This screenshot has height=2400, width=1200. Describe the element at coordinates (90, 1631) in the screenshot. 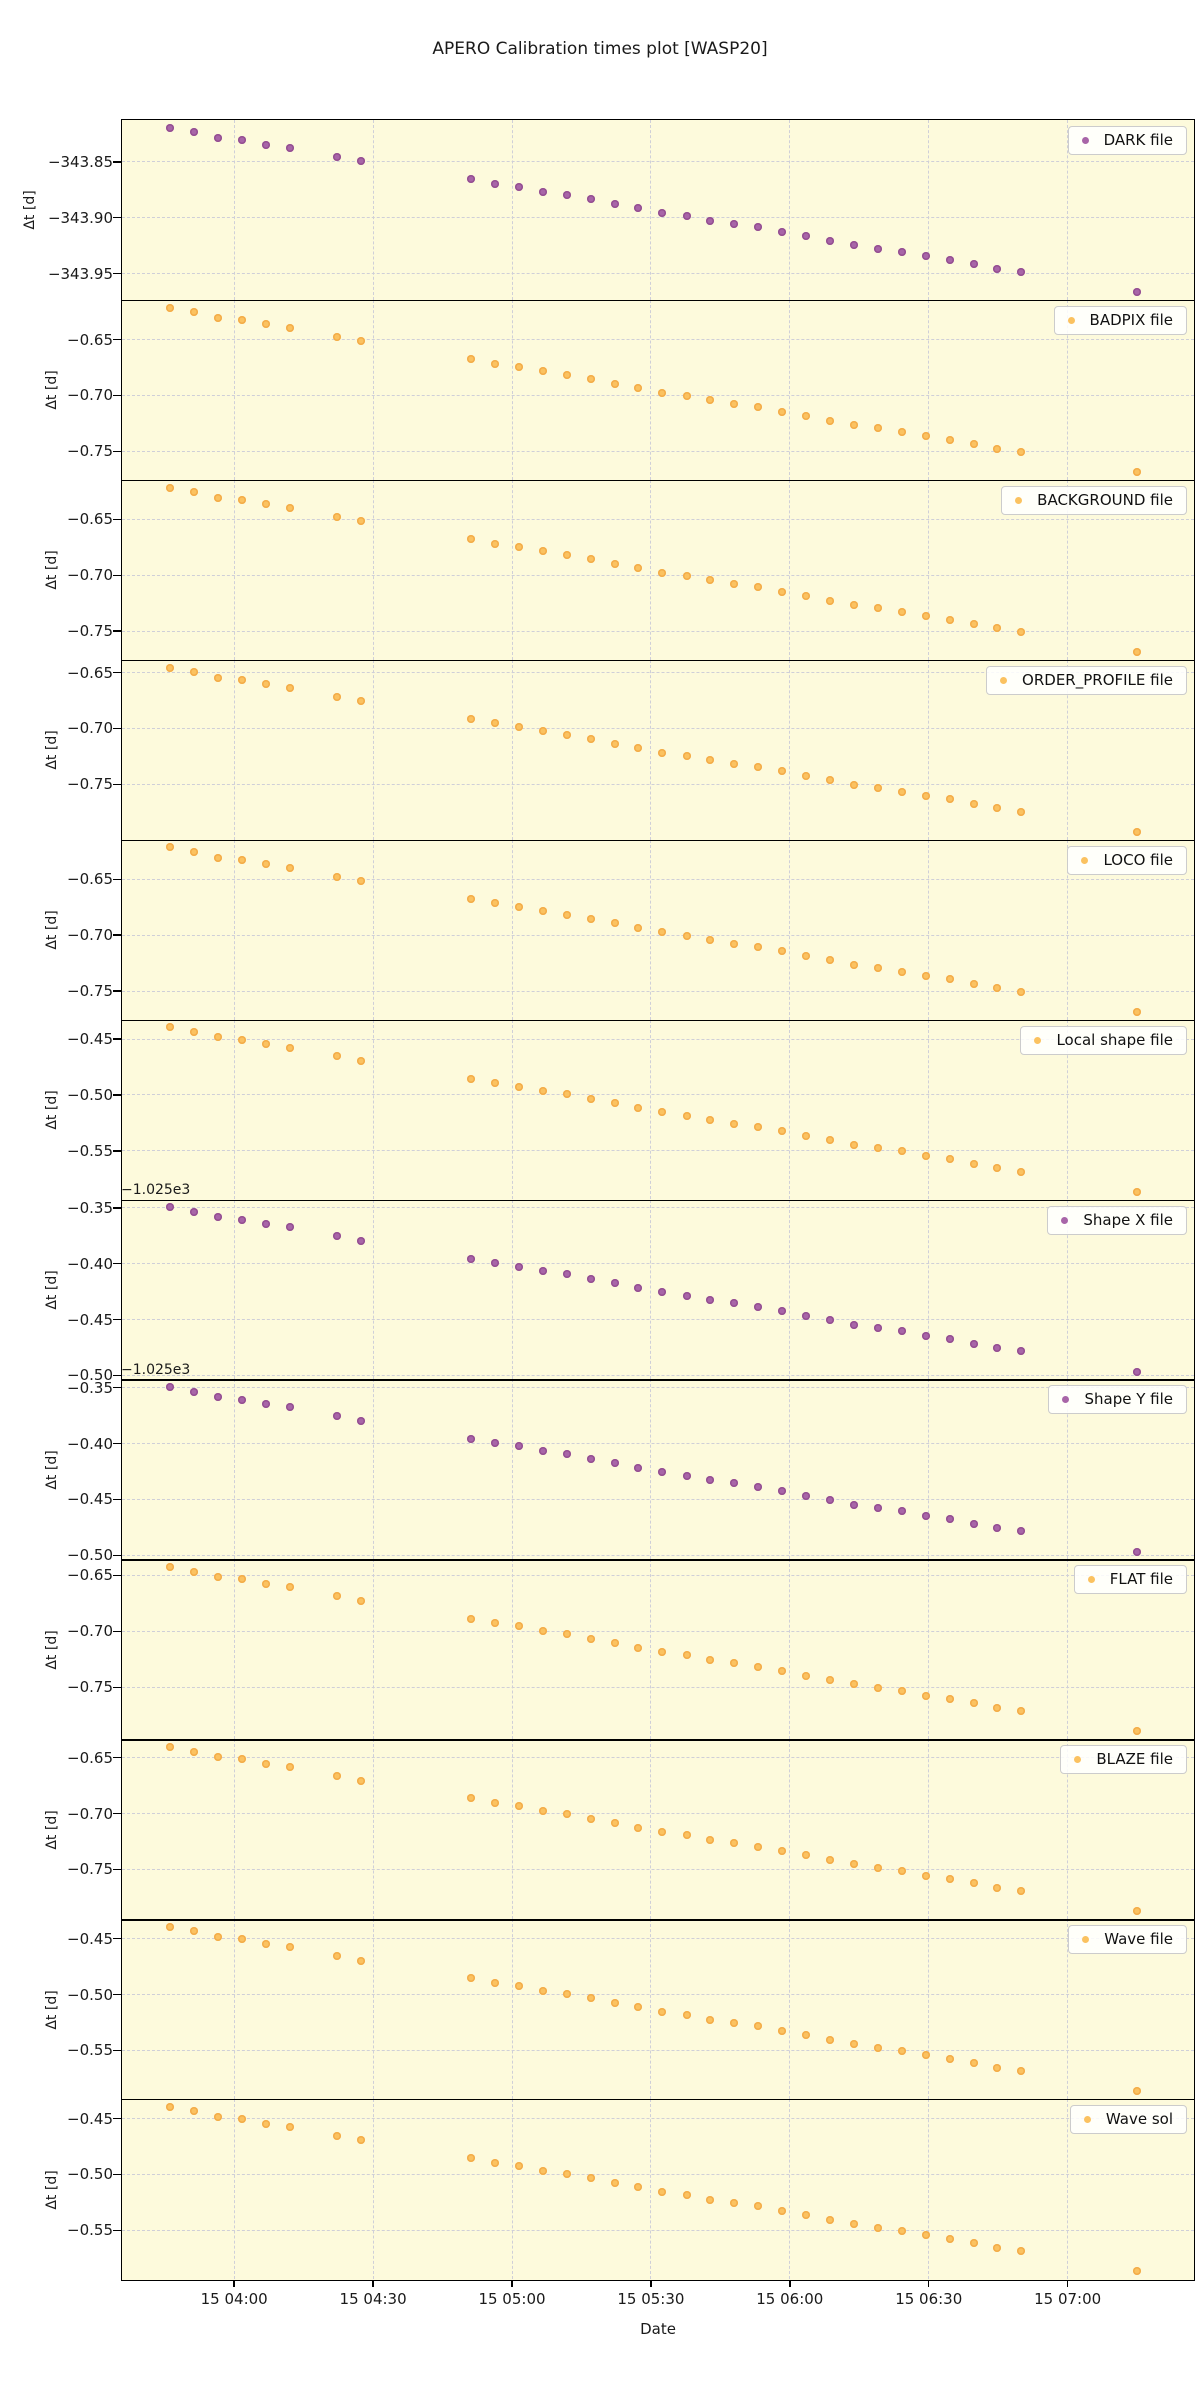

I see `y-tick-label: −0.70` at that location.